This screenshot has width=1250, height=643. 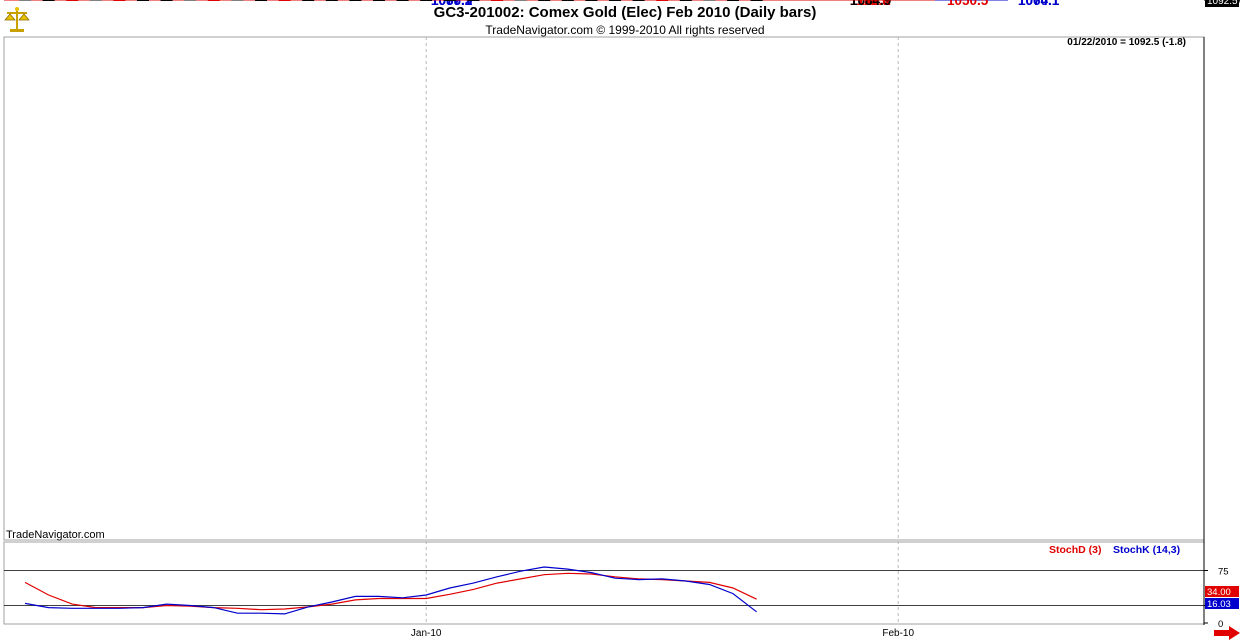 What do you see at coordinates (1219, 604) in the screenshot?
I see `stoch-last-label: 16.03` at bounding box center [1219, 604].